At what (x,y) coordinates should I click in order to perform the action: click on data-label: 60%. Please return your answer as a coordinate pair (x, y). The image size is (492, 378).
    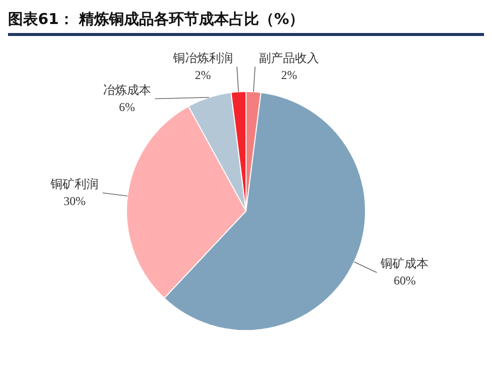
    Looking at the image, I should click on (405, 281).